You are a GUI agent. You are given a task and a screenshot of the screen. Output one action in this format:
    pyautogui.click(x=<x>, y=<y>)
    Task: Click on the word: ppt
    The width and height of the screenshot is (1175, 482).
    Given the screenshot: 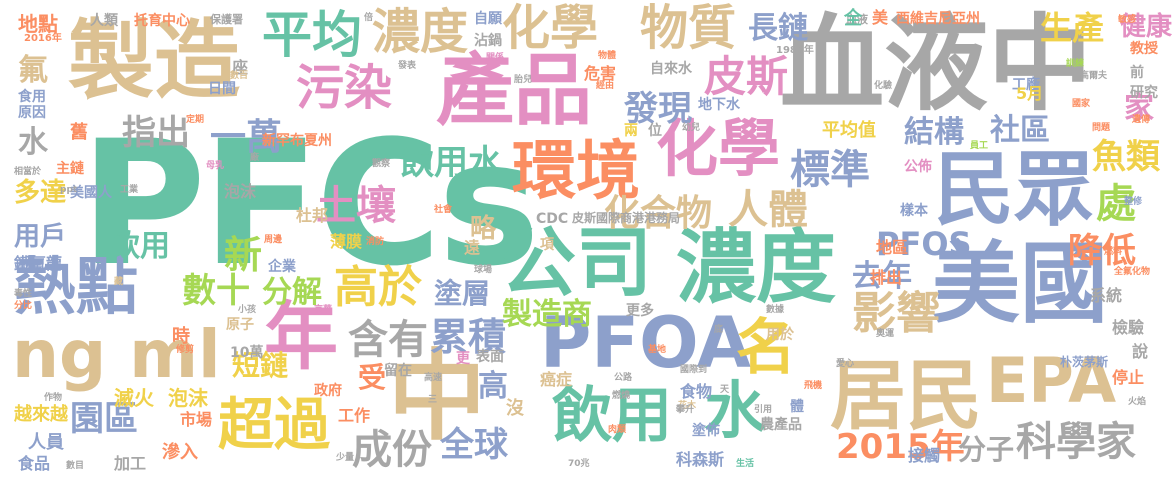 What is the action you would take?
    pyautogui.click(x=69, y=190)
    